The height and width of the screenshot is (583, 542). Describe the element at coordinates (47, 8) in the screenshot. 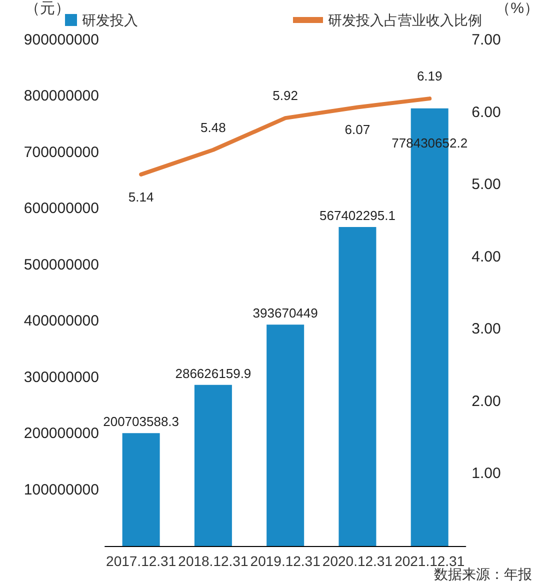

I see `y-axis-title: （元）` at that location.